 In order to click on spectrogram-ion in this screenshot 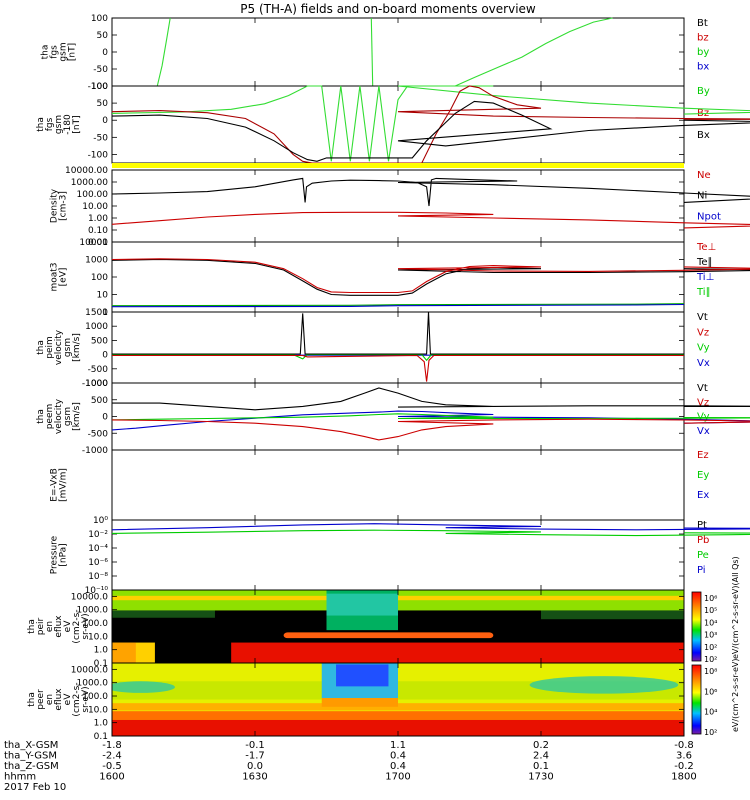, I will do `click(398, 626)`.